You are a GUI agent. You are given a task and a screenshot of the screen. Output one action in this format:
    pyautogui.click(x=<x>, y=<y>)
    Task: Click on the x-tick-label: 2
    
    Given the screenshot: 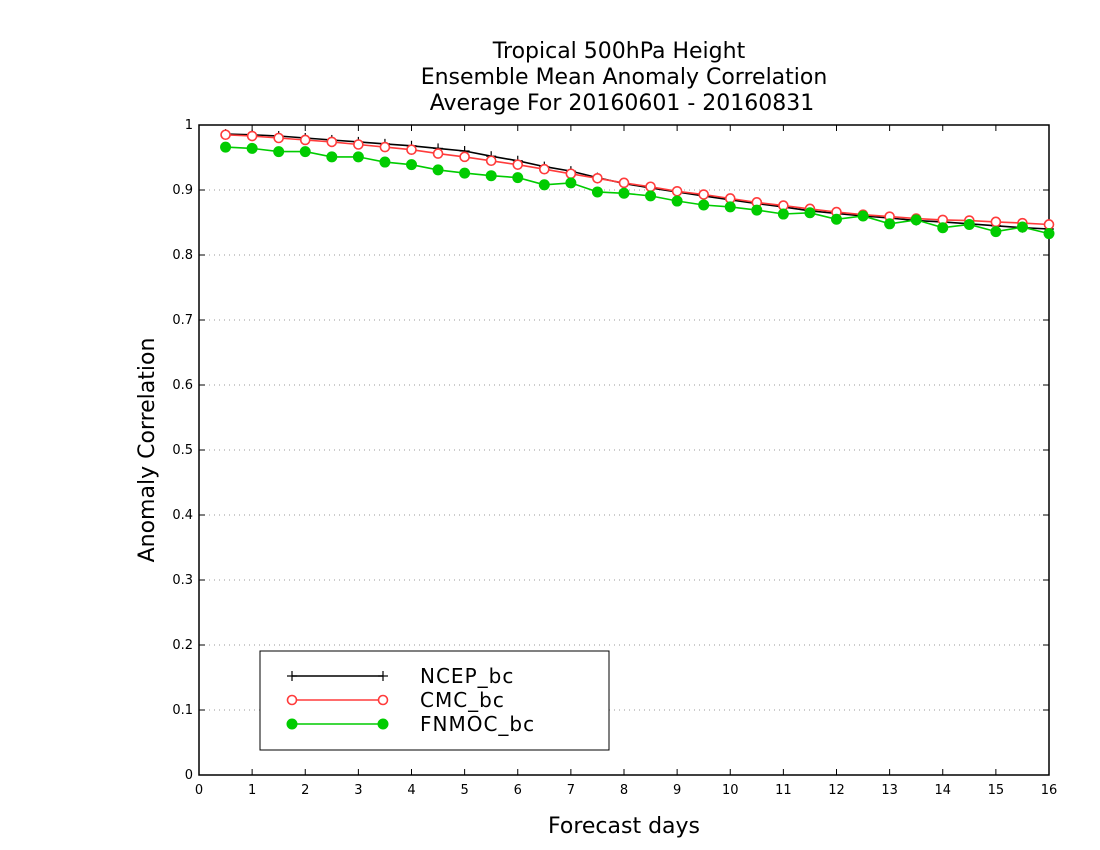 What is the action you would take?
    pyautogui.click(x=305, y=790)
    